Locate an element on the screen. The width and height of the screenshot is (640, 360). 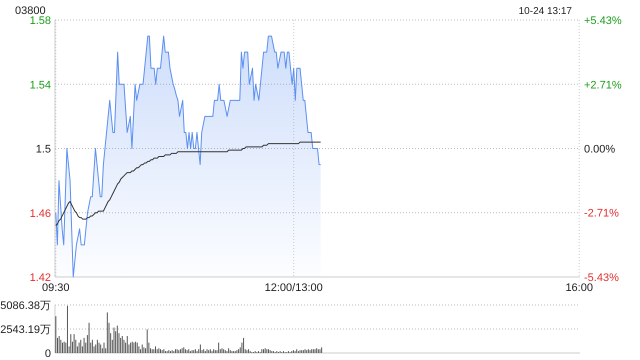
y-tick-label: 1.46 is located at coordinates (40, 214).